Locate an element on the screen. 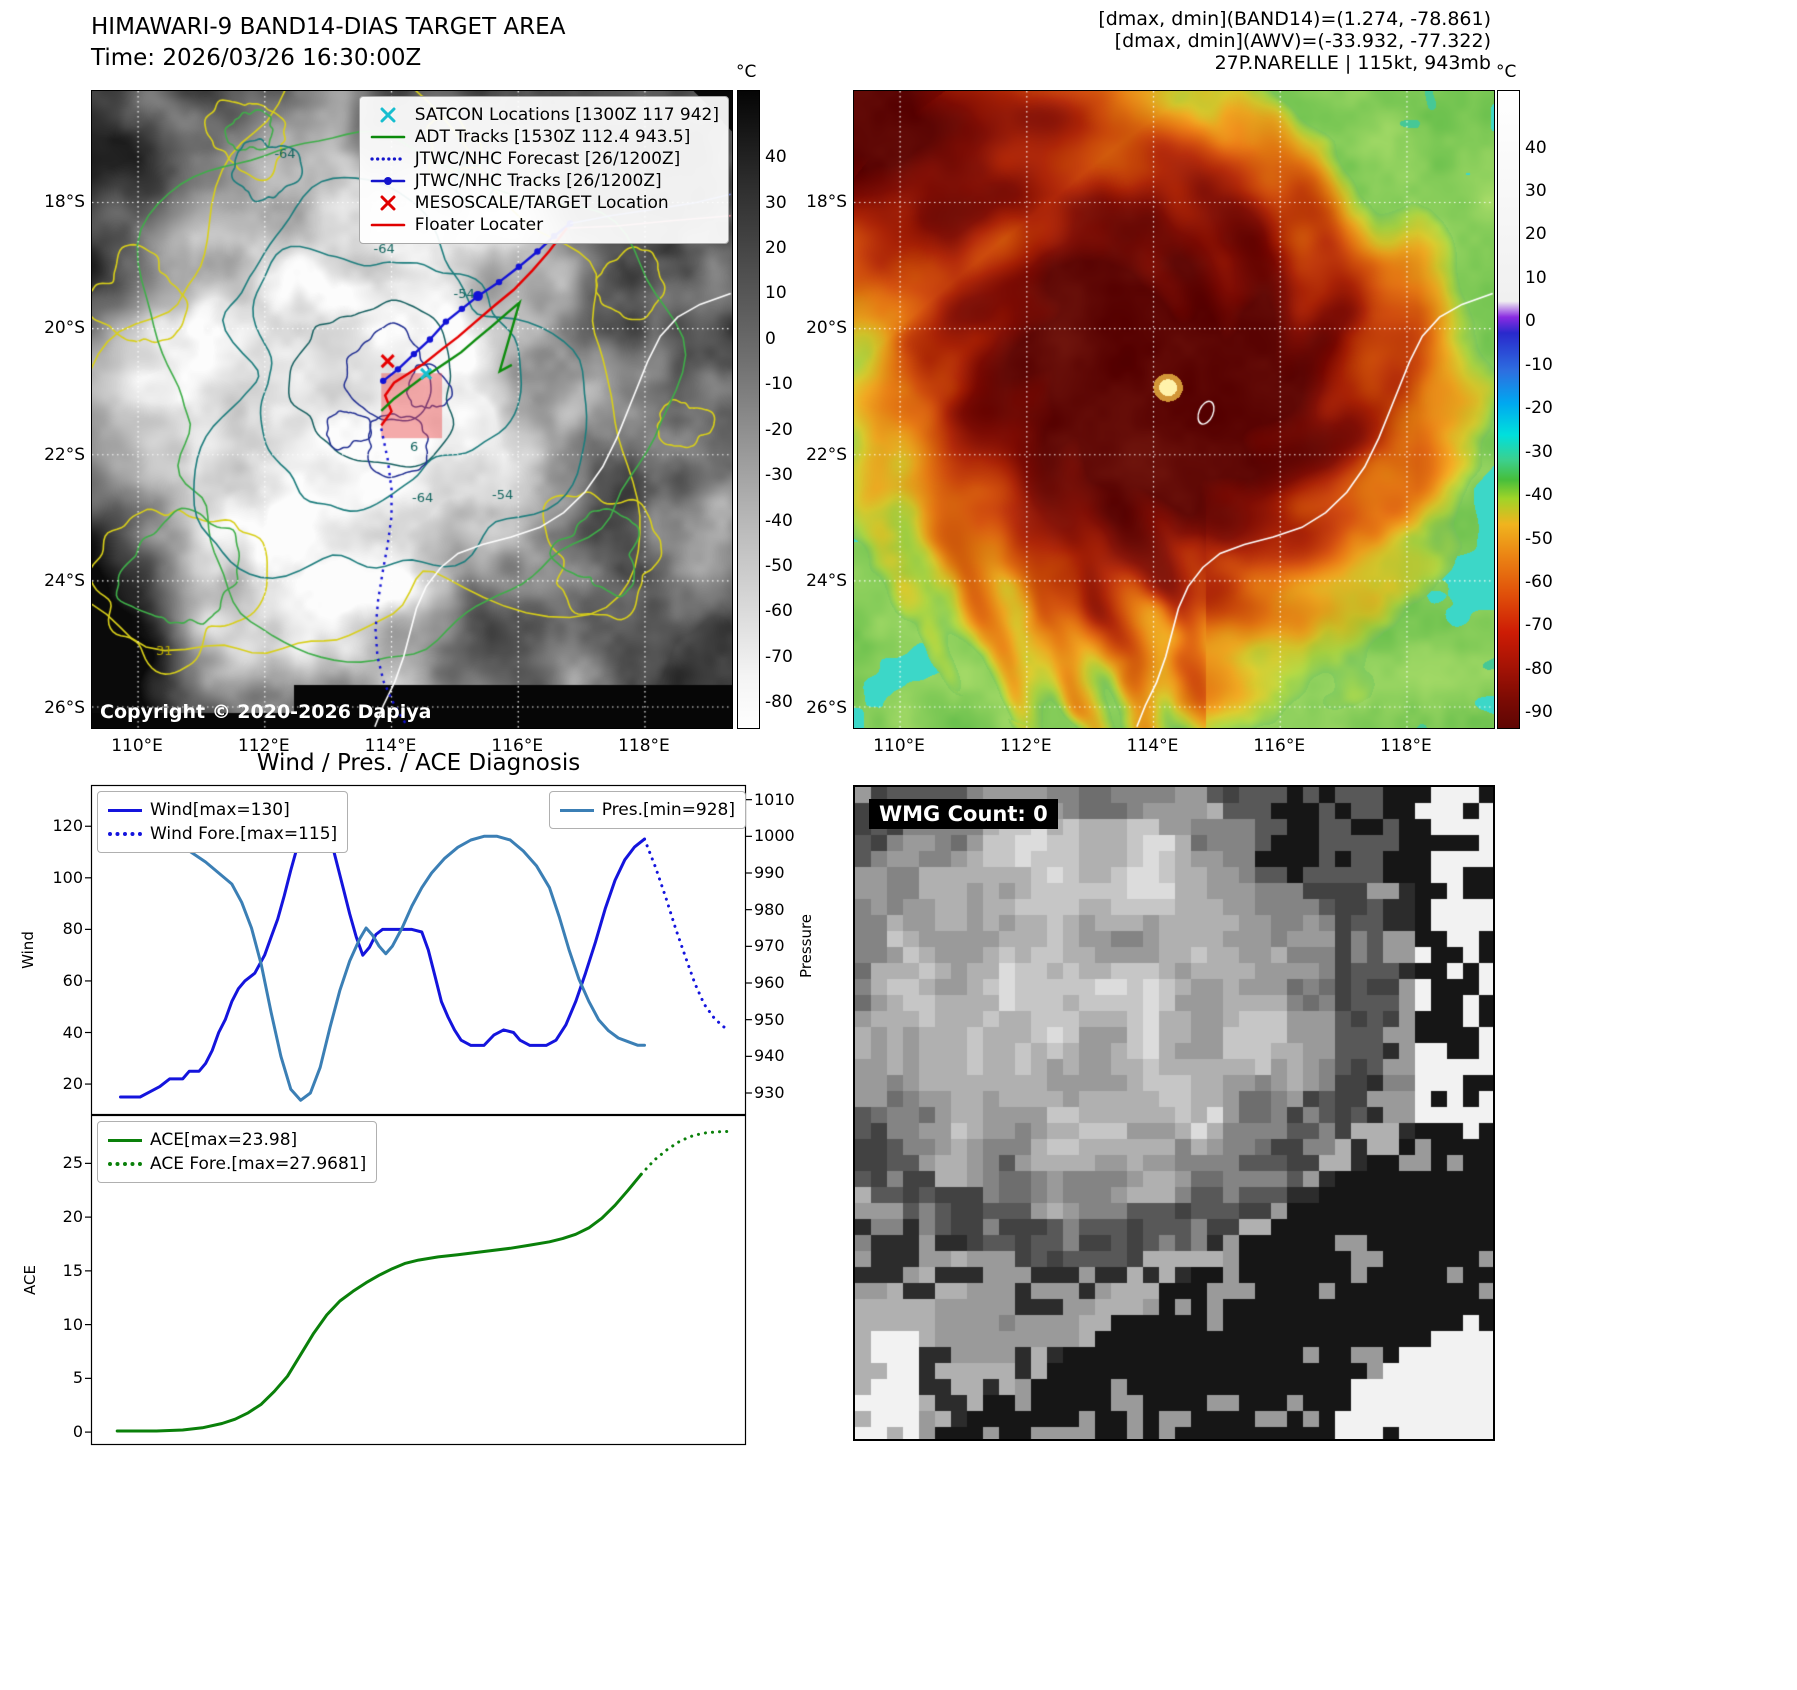 The height and width of the screenshot is (1690, 1797). legend-label: Wind Fore.[max=115] is located at coordinates (244, 834).